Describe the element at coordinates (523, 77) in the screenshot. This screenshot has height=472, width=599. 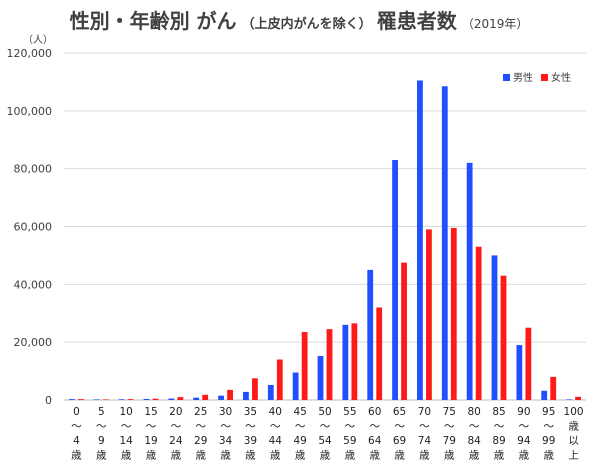
I see `legend-label-male: 男性` at that location.